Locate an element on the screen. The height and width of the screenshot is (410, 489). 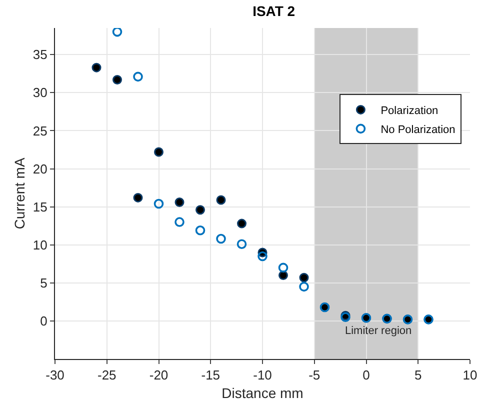
band-label: Limiter region is located at coordinates (378, 331).